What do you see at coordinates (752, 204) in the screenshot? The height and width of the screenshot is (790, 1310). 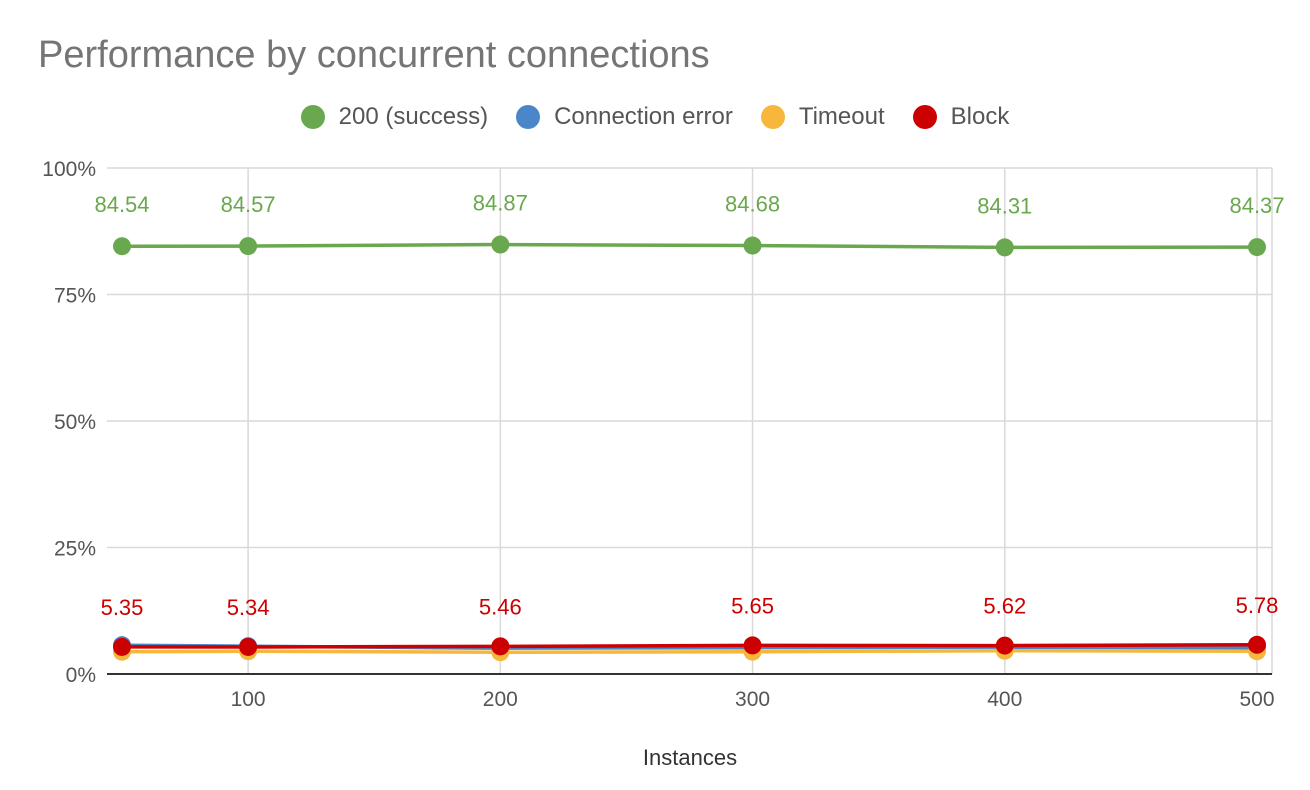 I see `data-label: 84.68` at bounding box center [752, 204].